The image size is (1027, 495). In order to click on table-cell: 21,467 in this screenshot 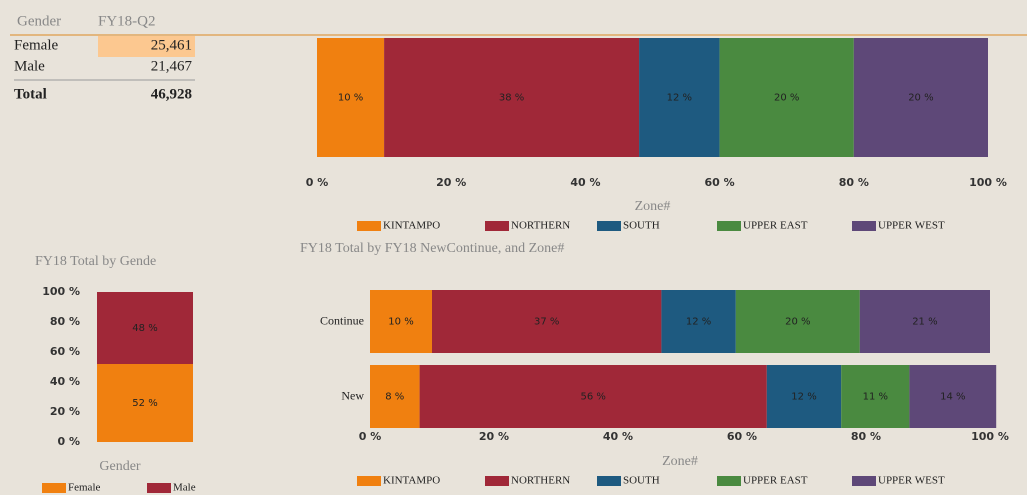, I will do `click(172, 66)`.